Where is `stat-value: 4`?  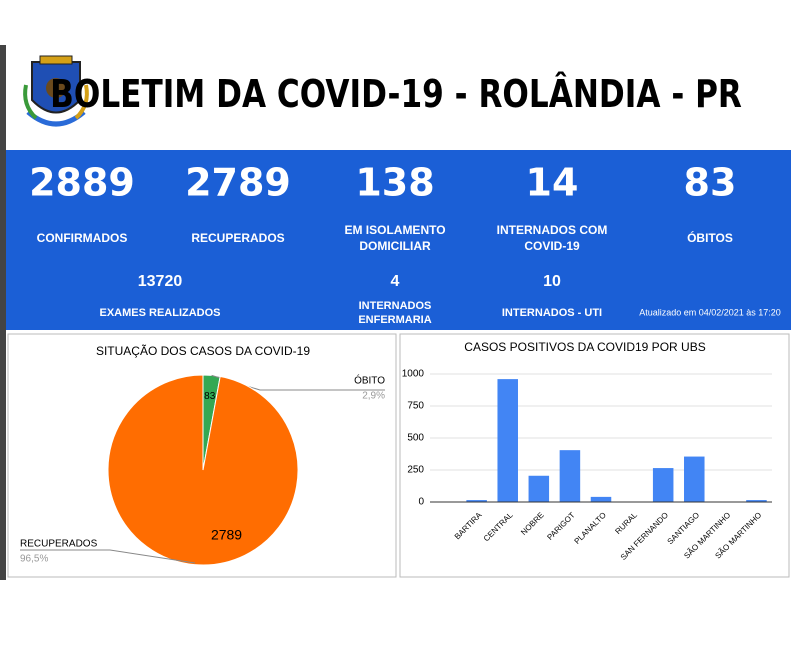 stat-value: 4 is located at coordinates (395, 281).